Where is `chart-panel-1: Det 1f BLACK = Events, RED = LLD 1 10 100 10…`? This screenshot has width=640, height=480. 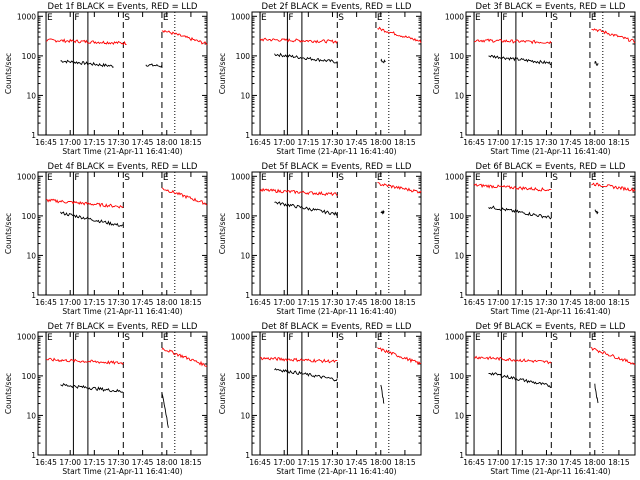
chart-panel-1: Det 1f BLACK = Events, RED = LLD 1 10 100 10… is located at coordinates (106, 79).